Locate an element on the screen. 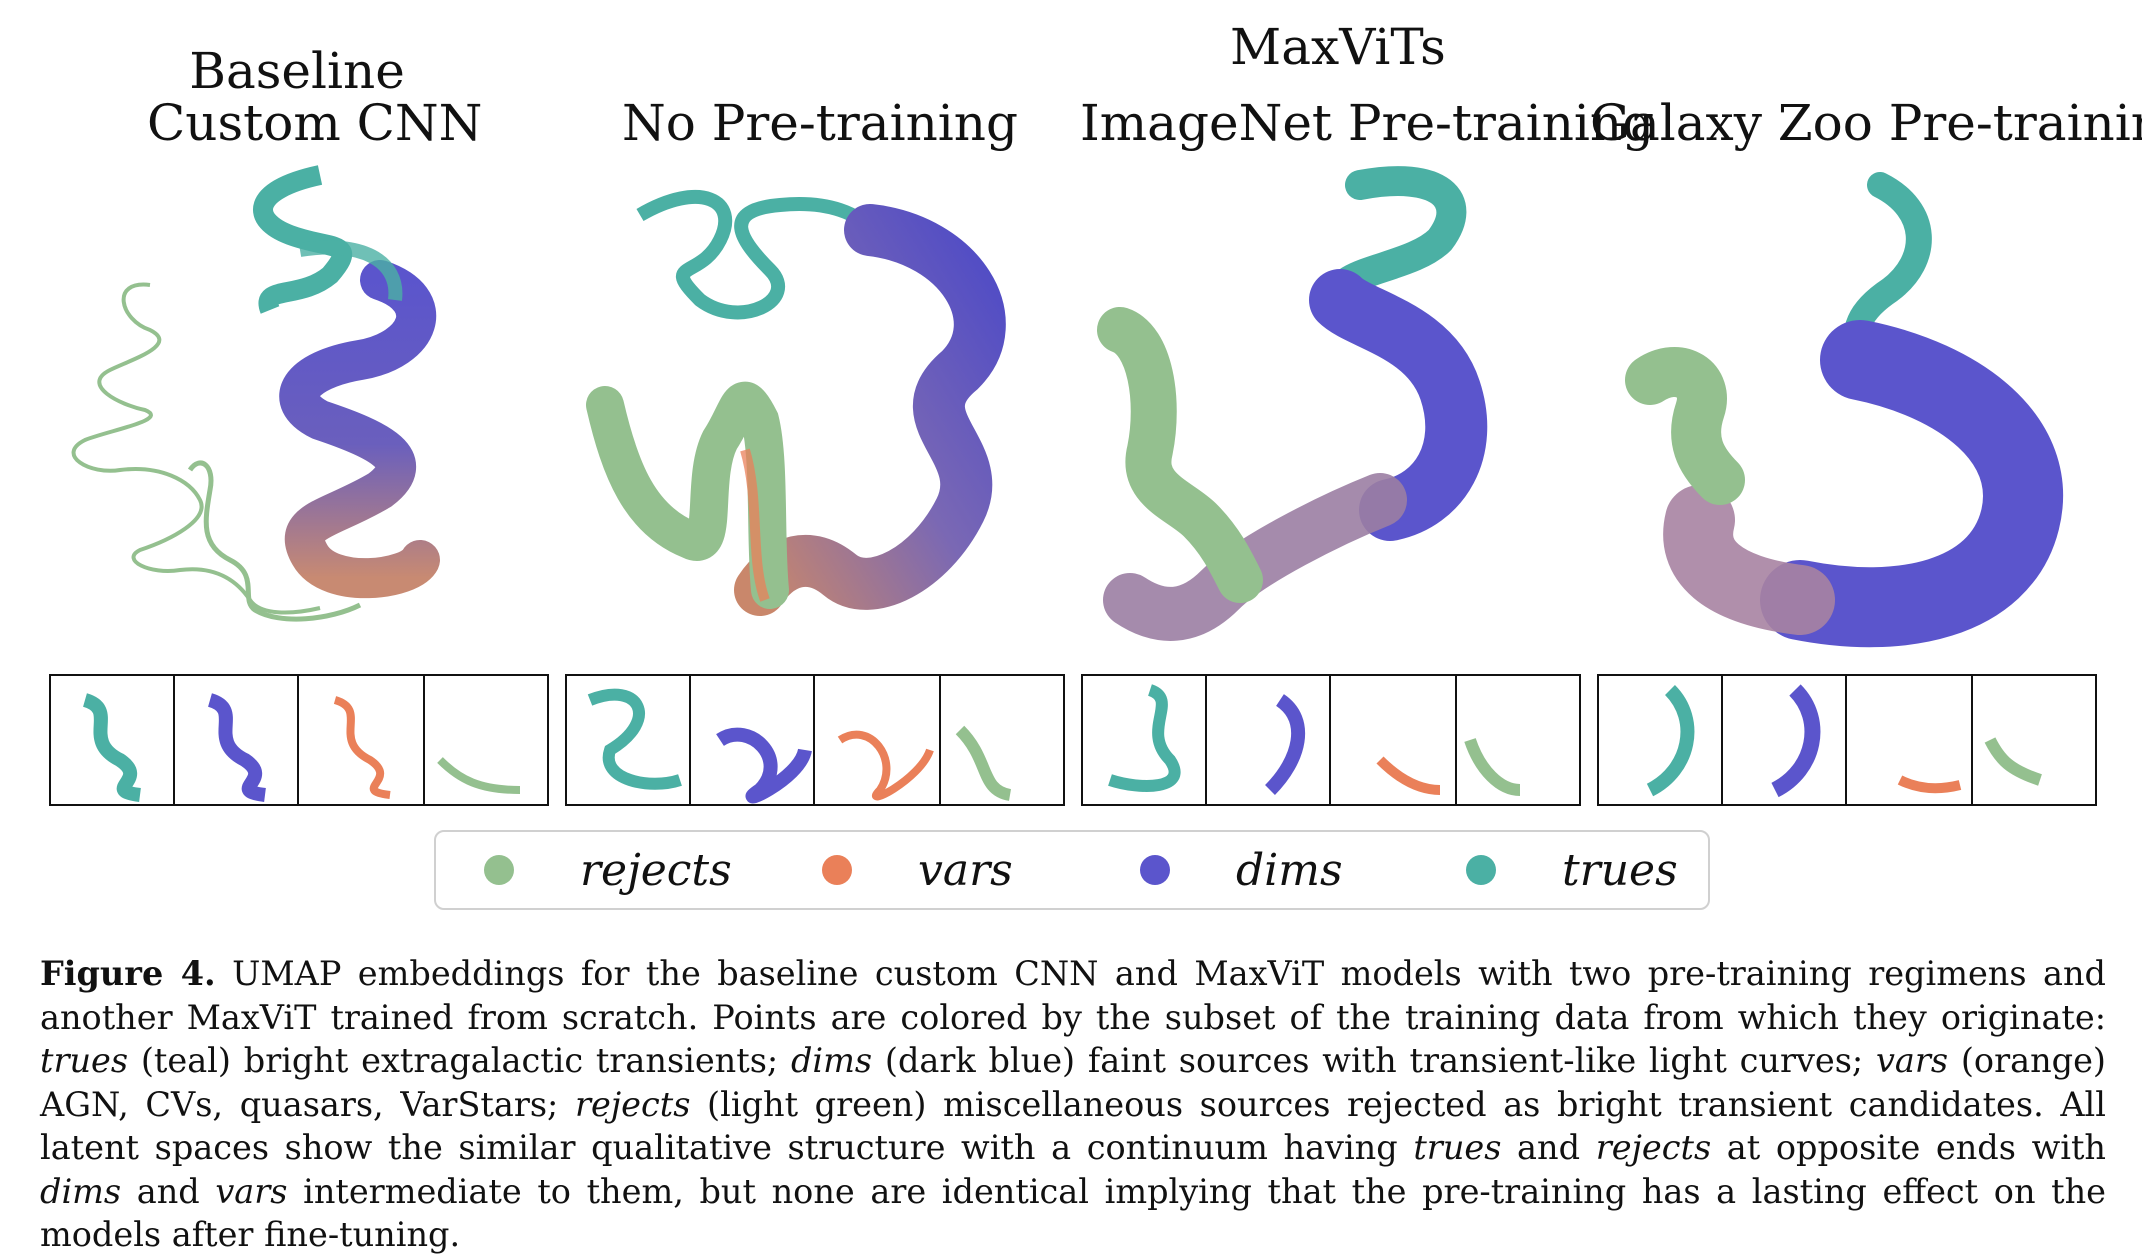 This screenshot has width=2142, height=1257. panel-title-galaxyzoo: Galaxy Zoo Pre-training is located at coordinates (1866, 123).